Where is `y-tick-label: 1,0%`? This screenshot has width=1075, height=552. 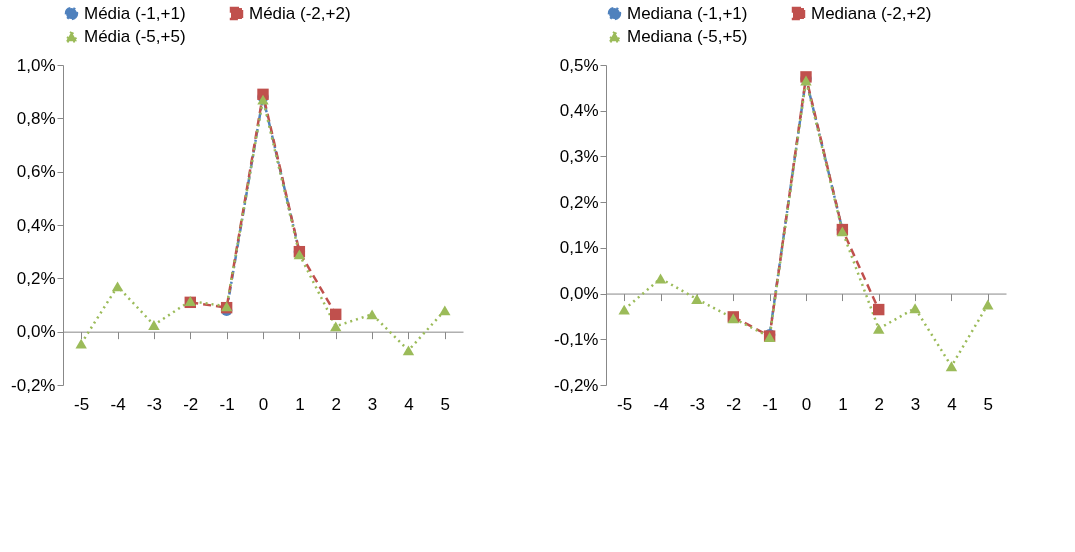
y-tick-label: 1,0% is located at coordinates (36, 65).